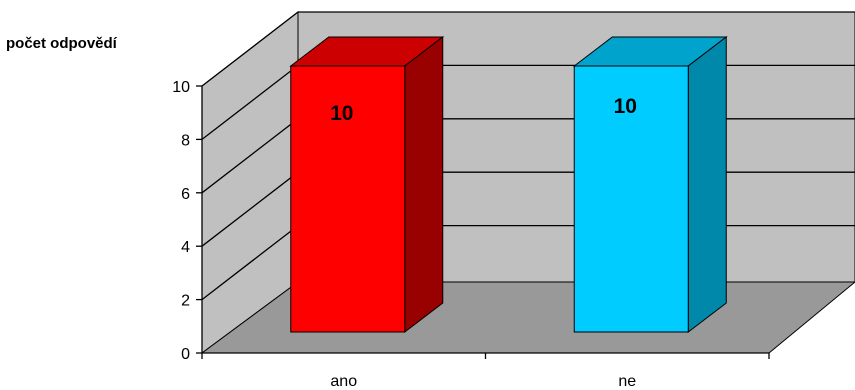  What do you see at coordinates (185, 140) in the screenshot?
I see `y-tick-label: 8` at bounding box center [185, 140].